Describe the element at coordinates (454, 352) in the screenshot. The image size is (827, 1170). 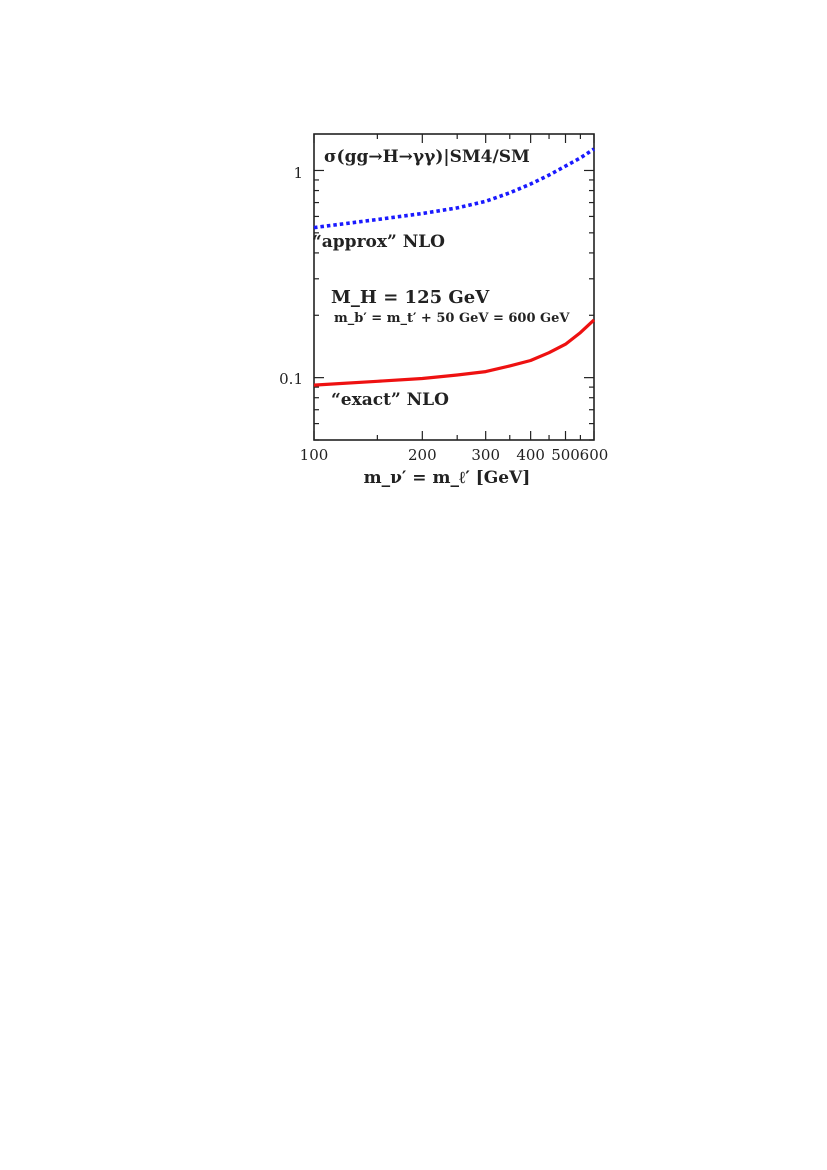
I see `exact-nlo-series-line` at that location.